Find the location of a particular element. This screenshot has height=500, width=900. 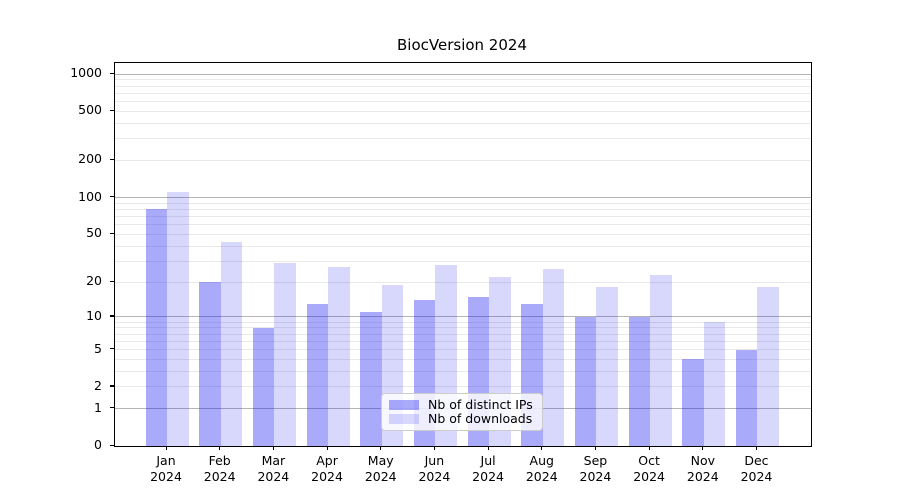

legend-label-distinct-ips: Nb of distinct IPs is located at coordinates (480, 404).